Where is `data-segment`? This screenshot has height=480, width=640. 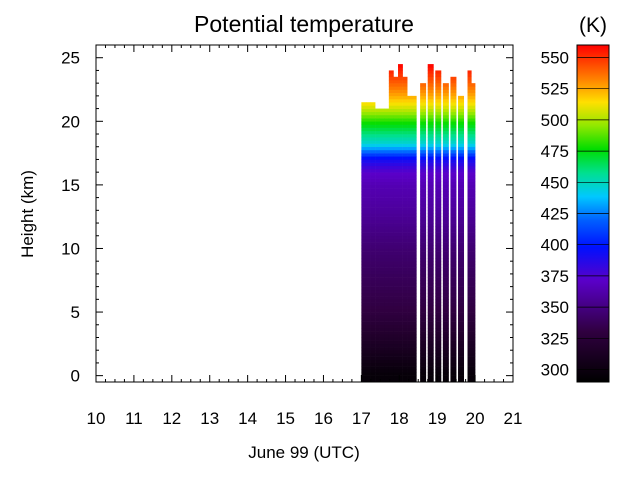 data-segment is located at coordinates (438, 226).